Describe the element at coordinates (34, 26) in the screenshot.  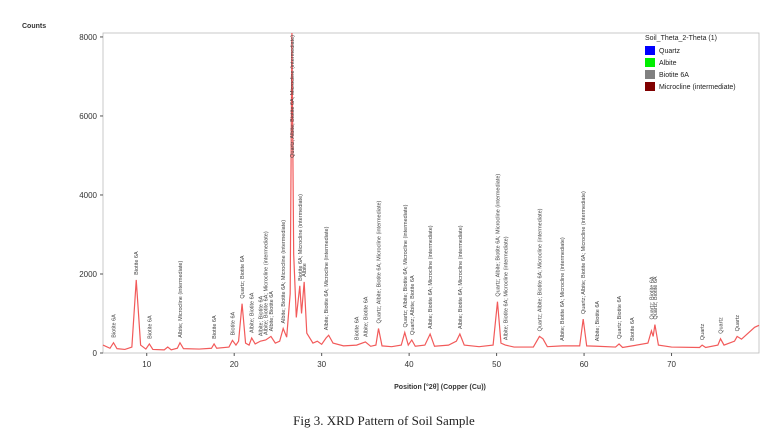
I see `y-axis-label: Counts` at that location.